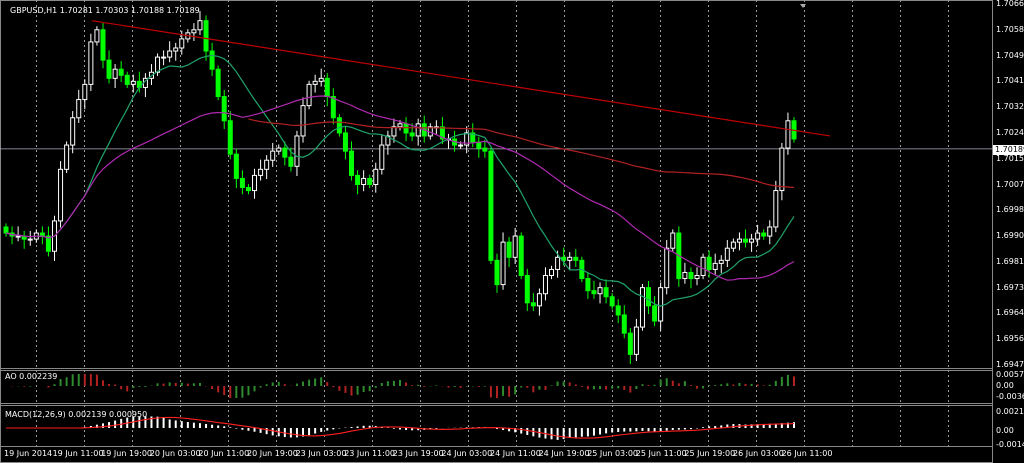 The height and width of the screenshot is (463, 1024). I want to click on ao-axis-top: 0.005788, so click(1010, 374).